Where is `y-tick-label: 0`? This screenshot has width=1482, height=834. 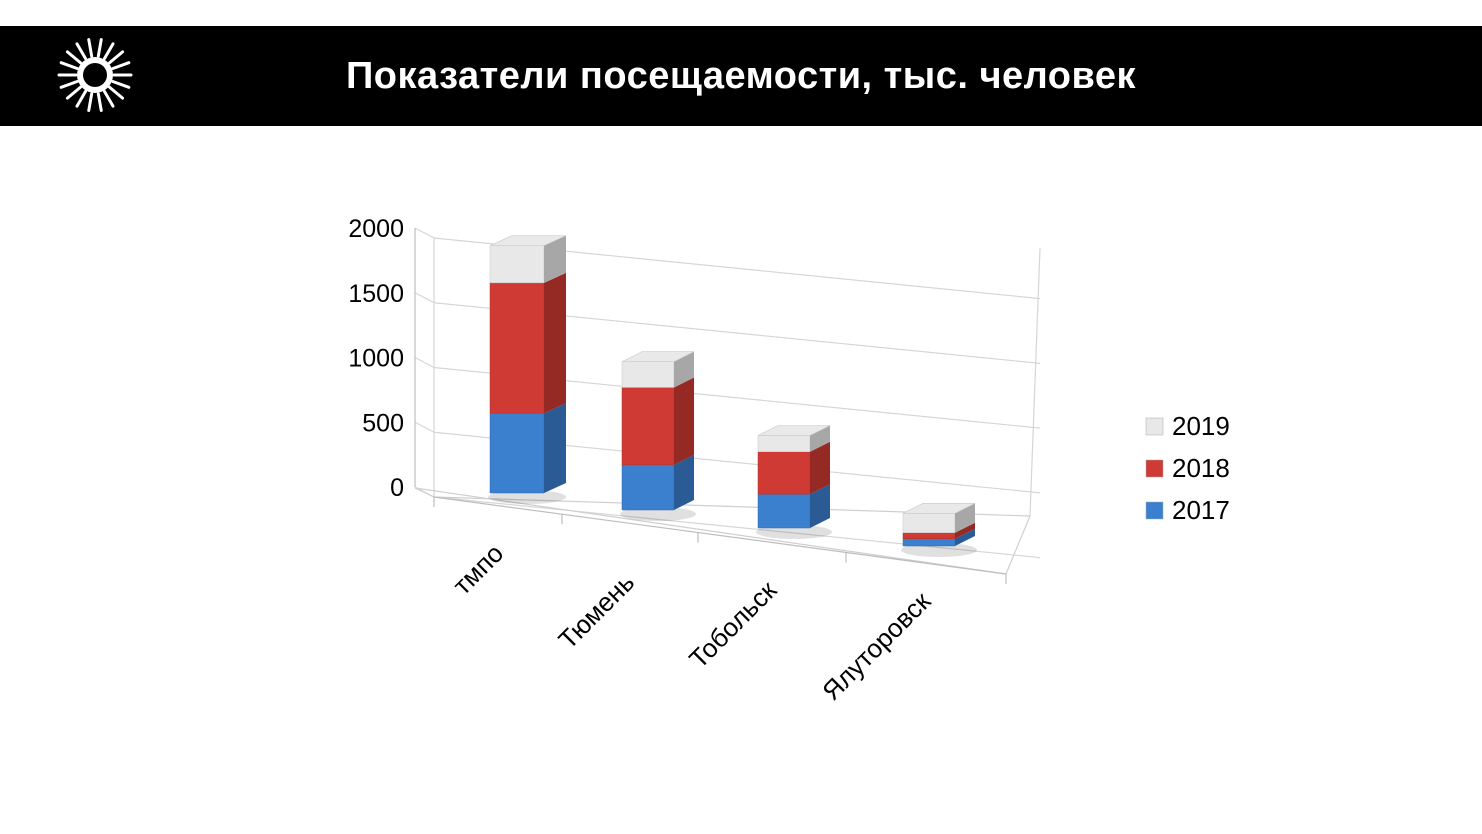 y-tick-label: 0 is located at coordinates (397, 488).